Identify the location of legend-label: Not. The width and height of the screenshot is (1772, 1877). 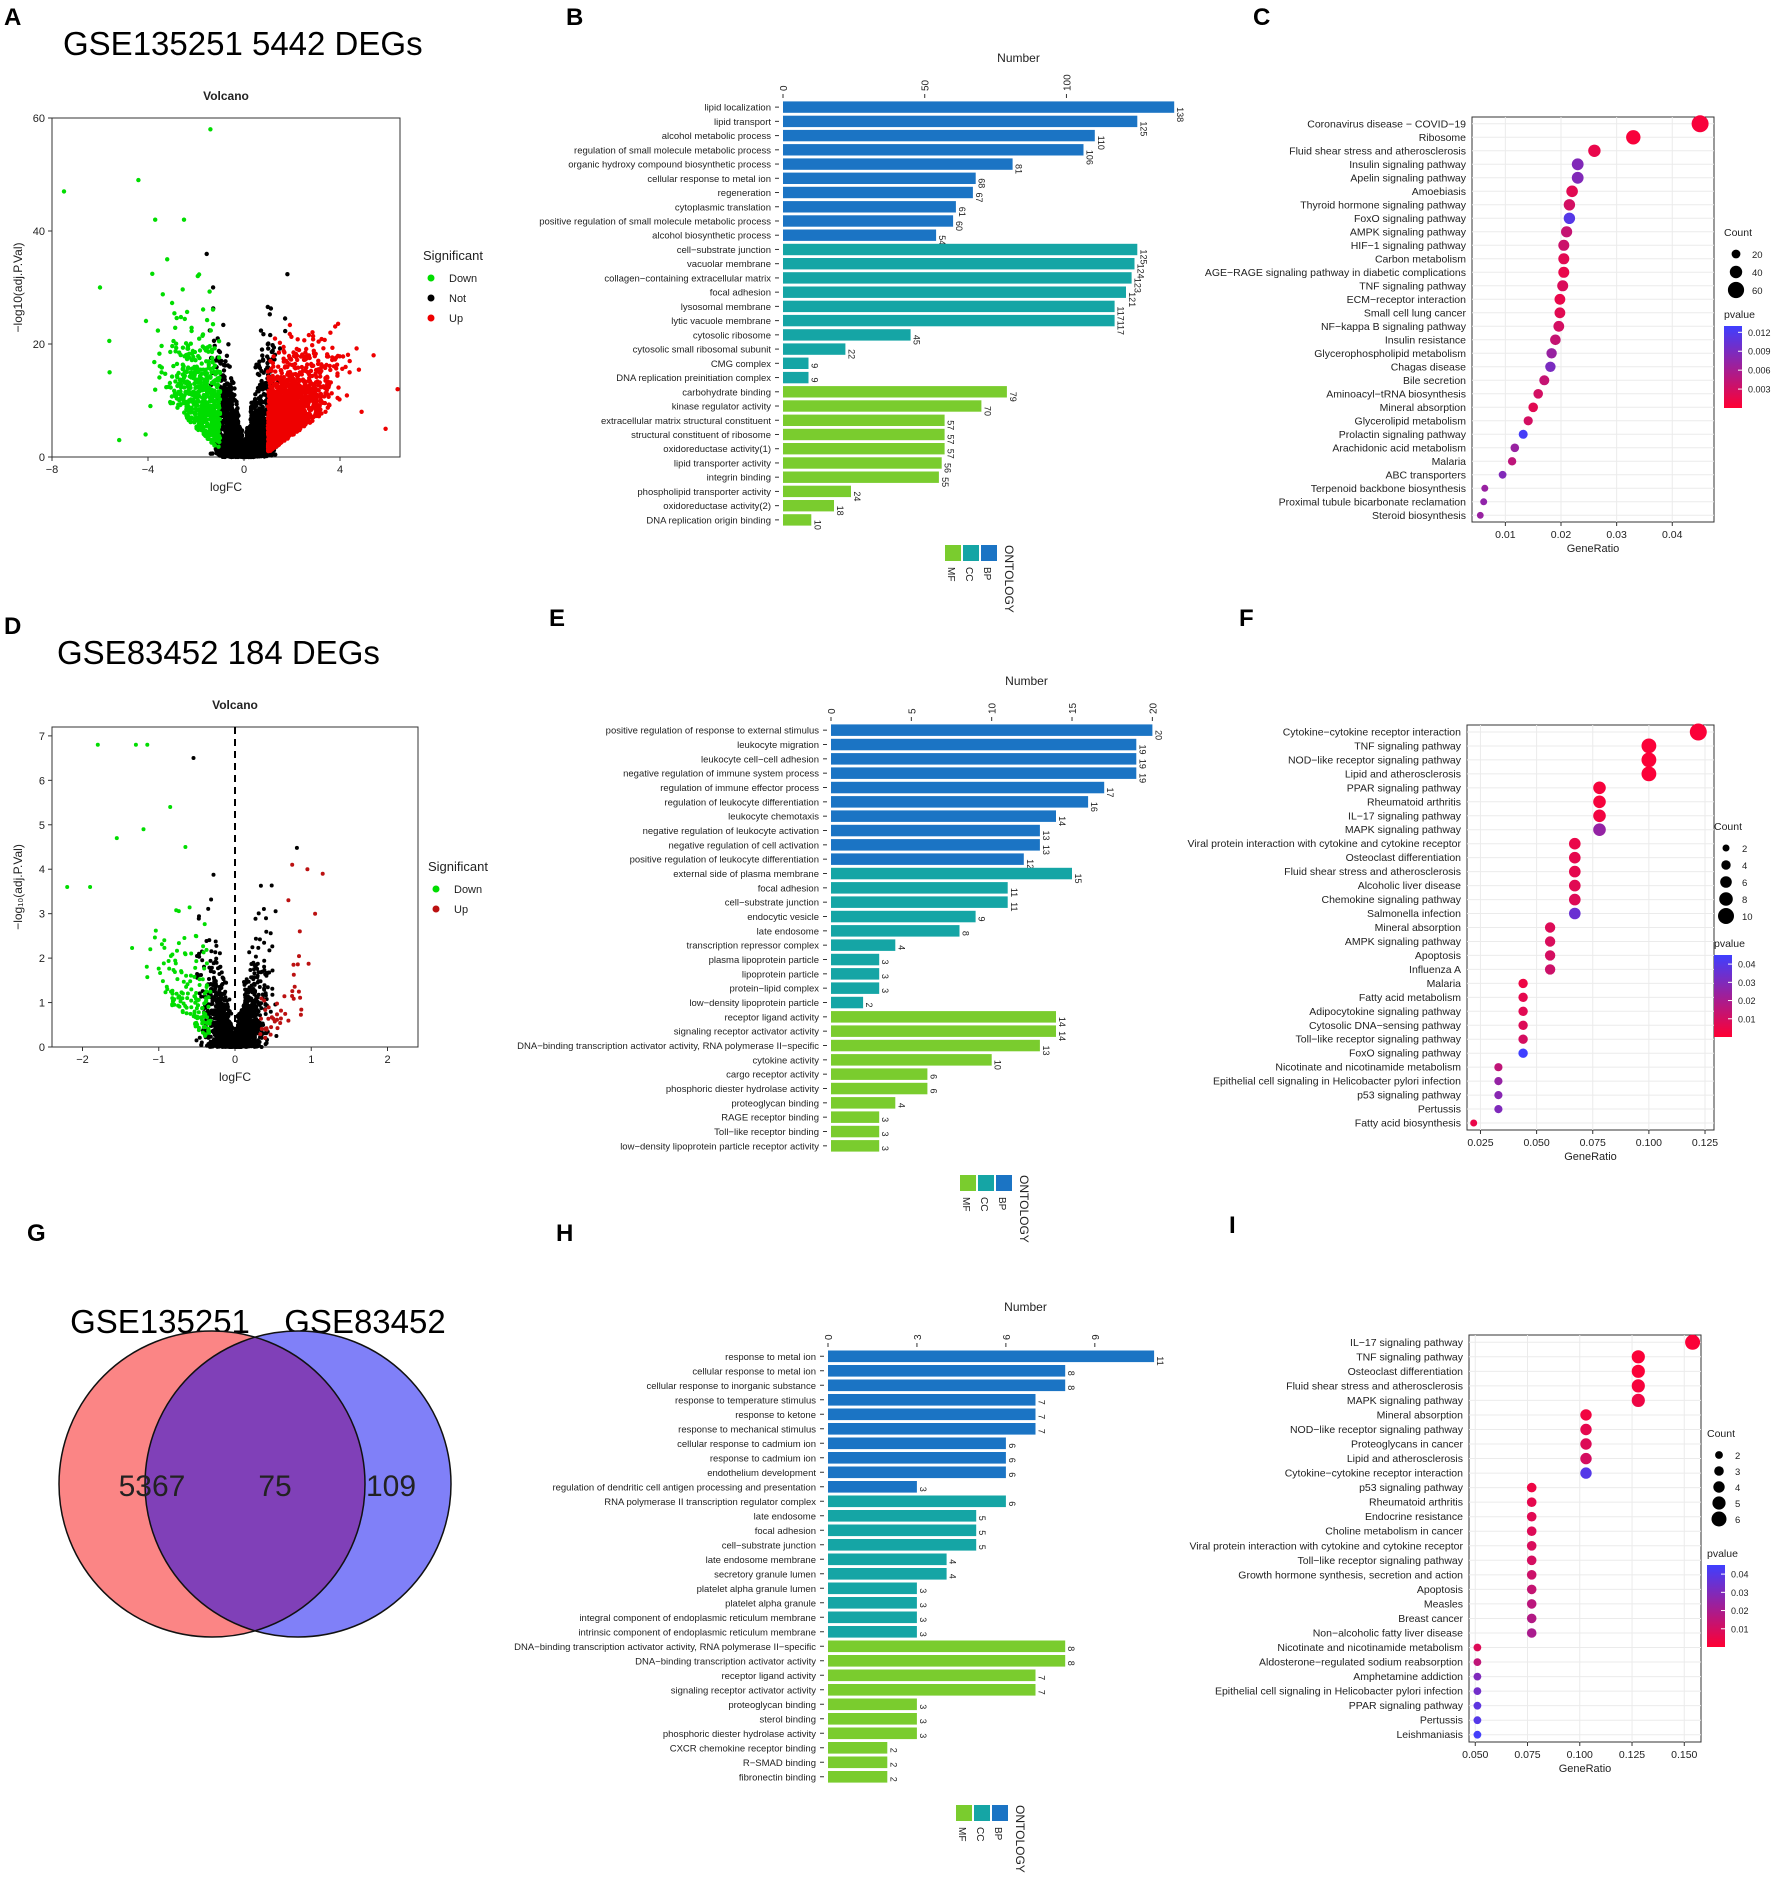
(457, 299).